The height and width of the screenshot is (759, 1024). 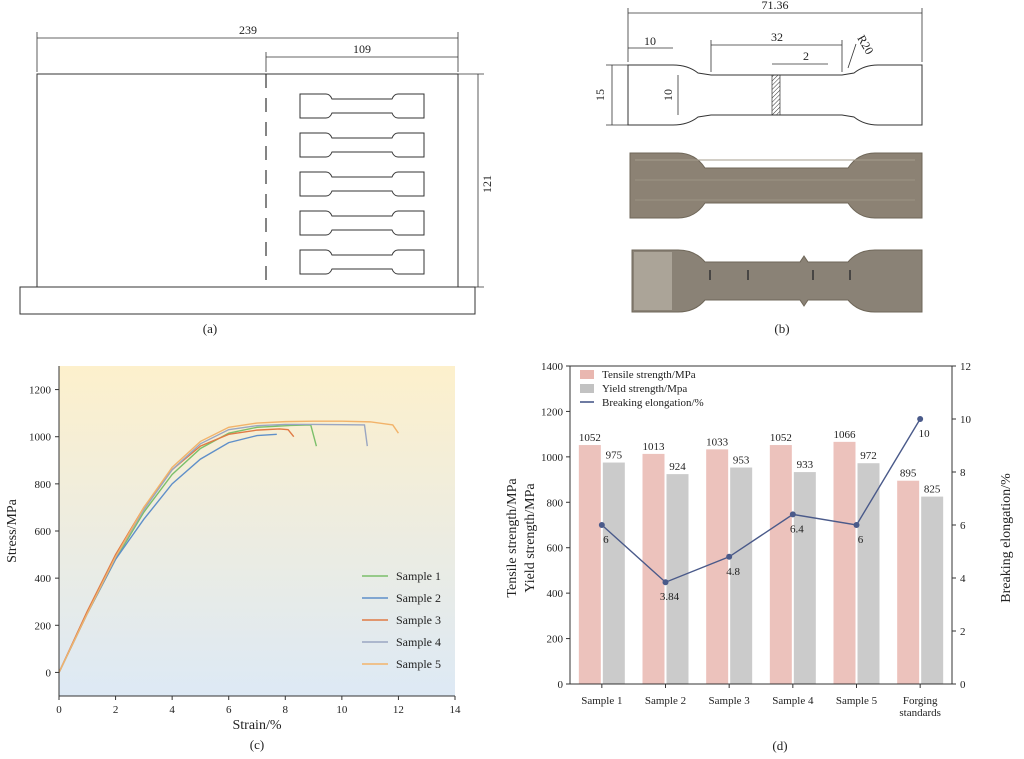 I want to click on dim-gauge-32: 32, so click(x=777, y=37).